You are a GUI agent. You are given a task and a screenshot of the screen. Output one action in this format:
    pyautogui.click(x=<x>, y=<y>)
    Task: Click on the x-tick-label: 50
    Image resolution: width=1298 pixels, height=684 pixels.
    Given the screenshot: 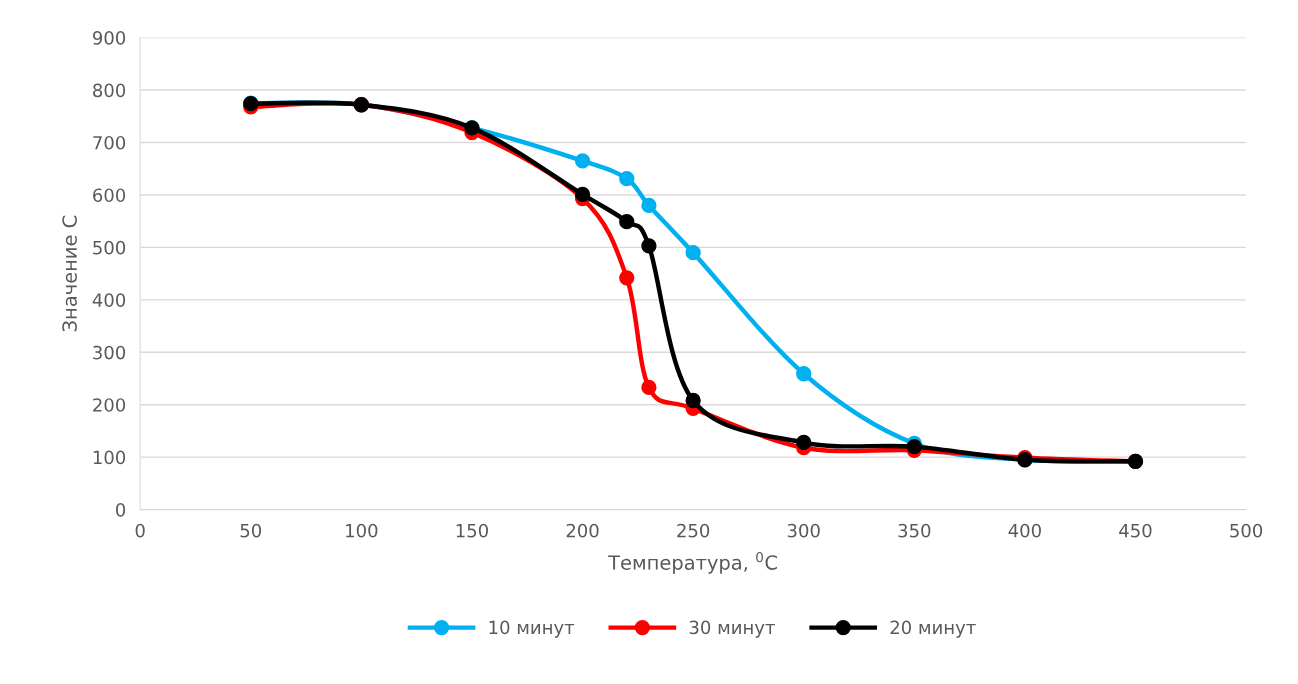 What is the action you would take?
    pyautogui.click(x=251, y=530)
    